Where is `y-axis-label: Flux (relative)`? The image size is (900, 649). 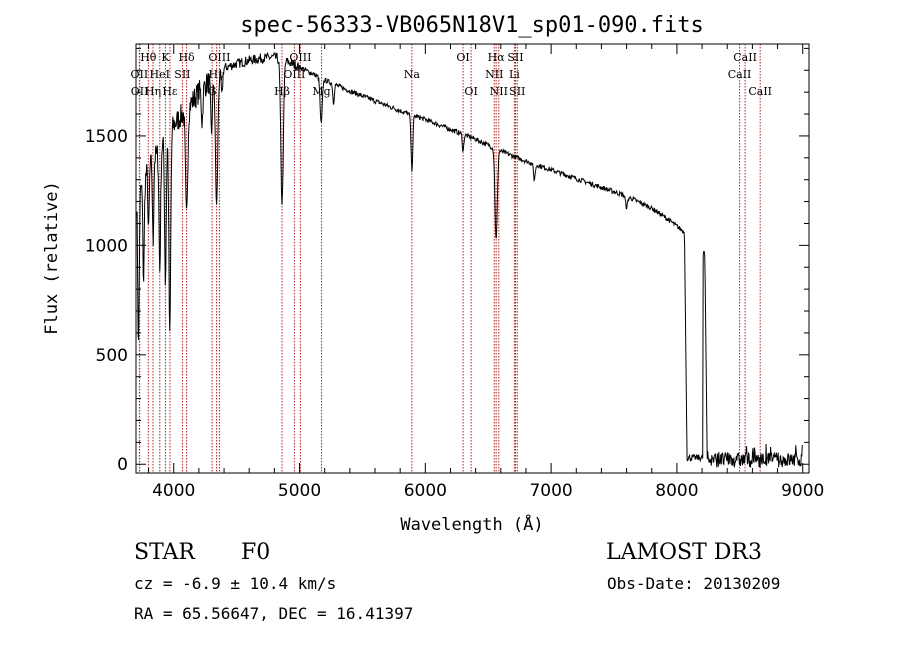
y-axis-label: Flux (relative) is located at coordinates (52, 258).